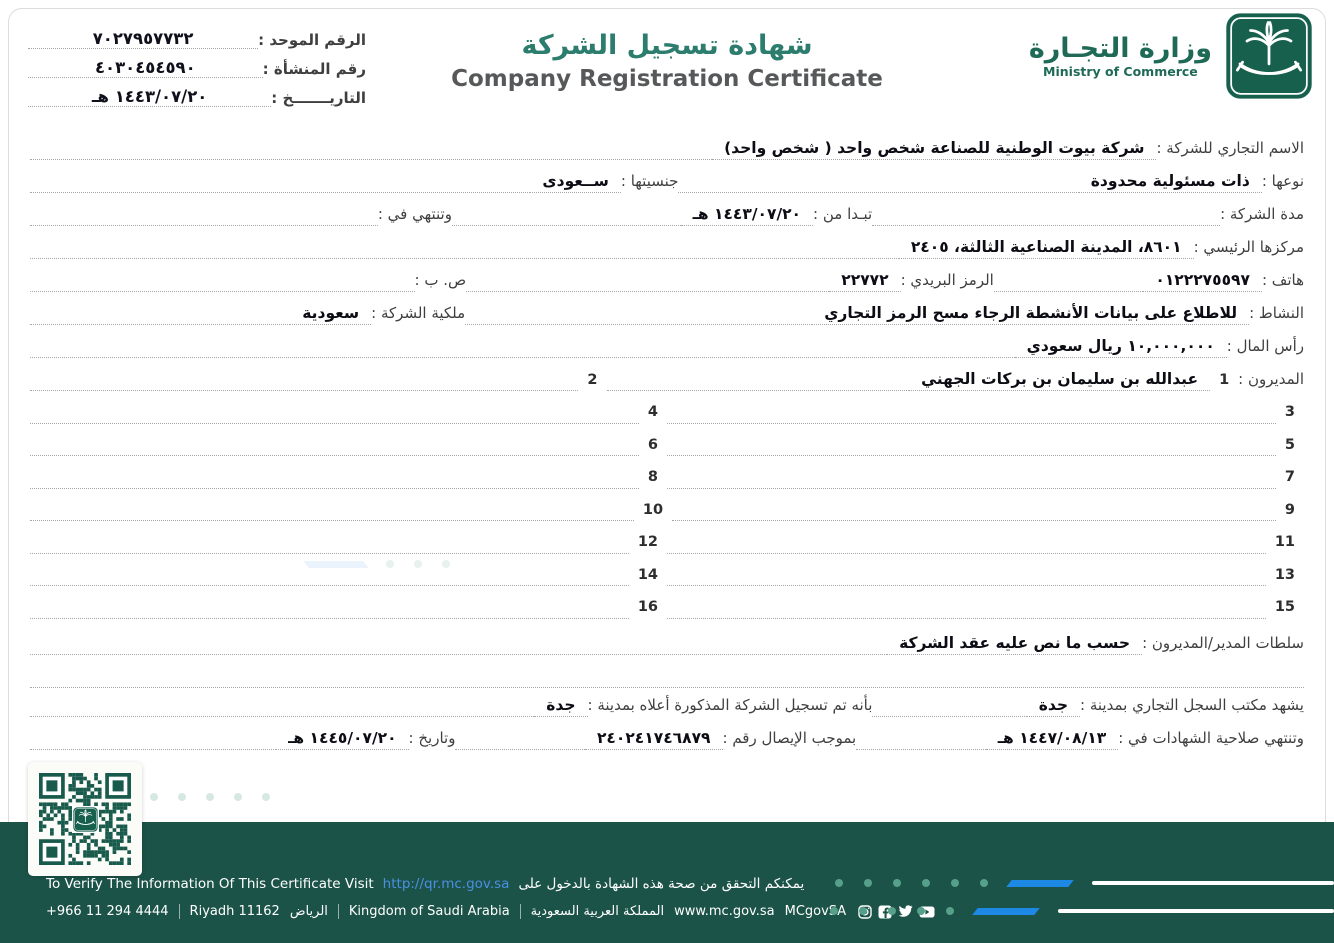  I want to click on manager-slot-row: 15 16, so click(667, 606).